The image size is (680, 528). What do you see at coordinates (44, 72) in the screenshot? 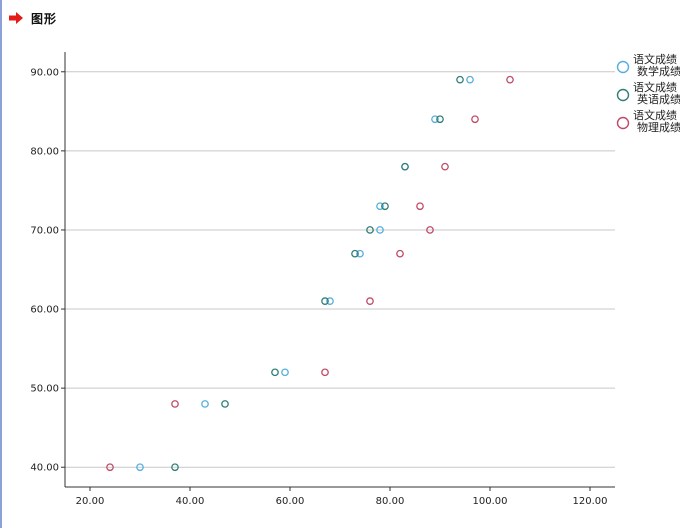
I see `y-tick-label: 90.00` at bounding box center [44, 72].